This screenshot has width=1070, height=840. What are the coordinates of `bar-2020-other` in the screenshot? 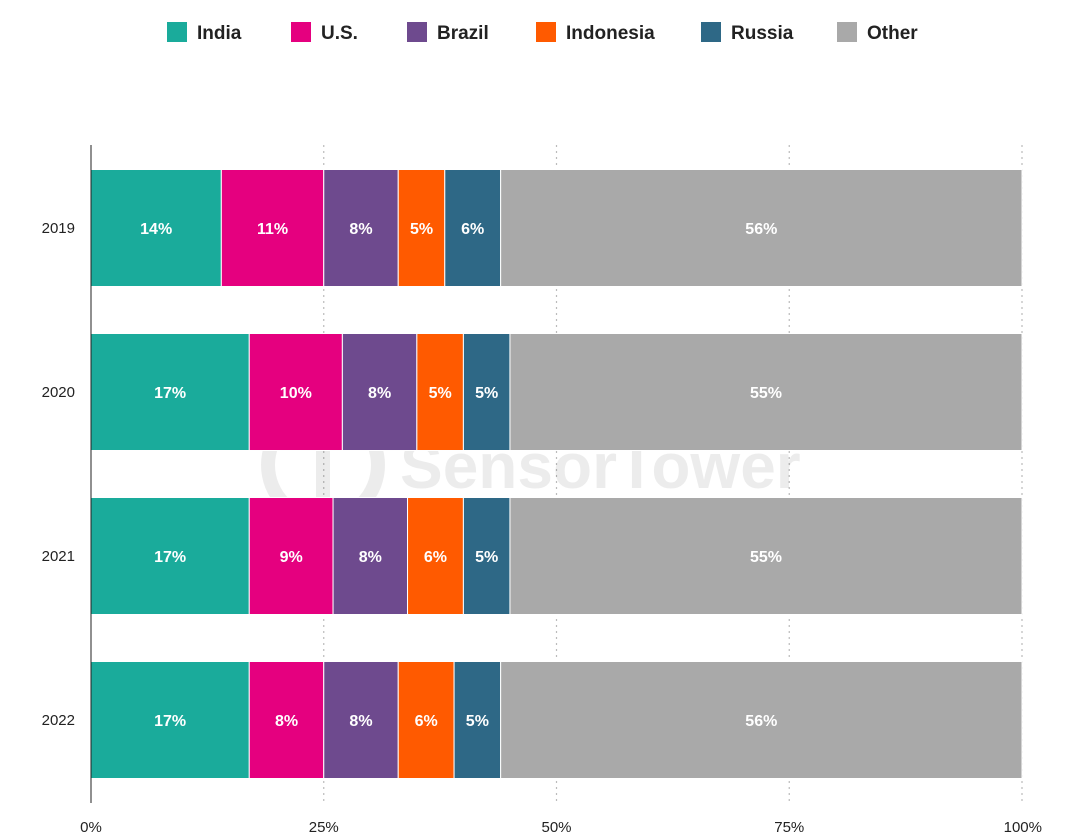 It's located at (766, 392).